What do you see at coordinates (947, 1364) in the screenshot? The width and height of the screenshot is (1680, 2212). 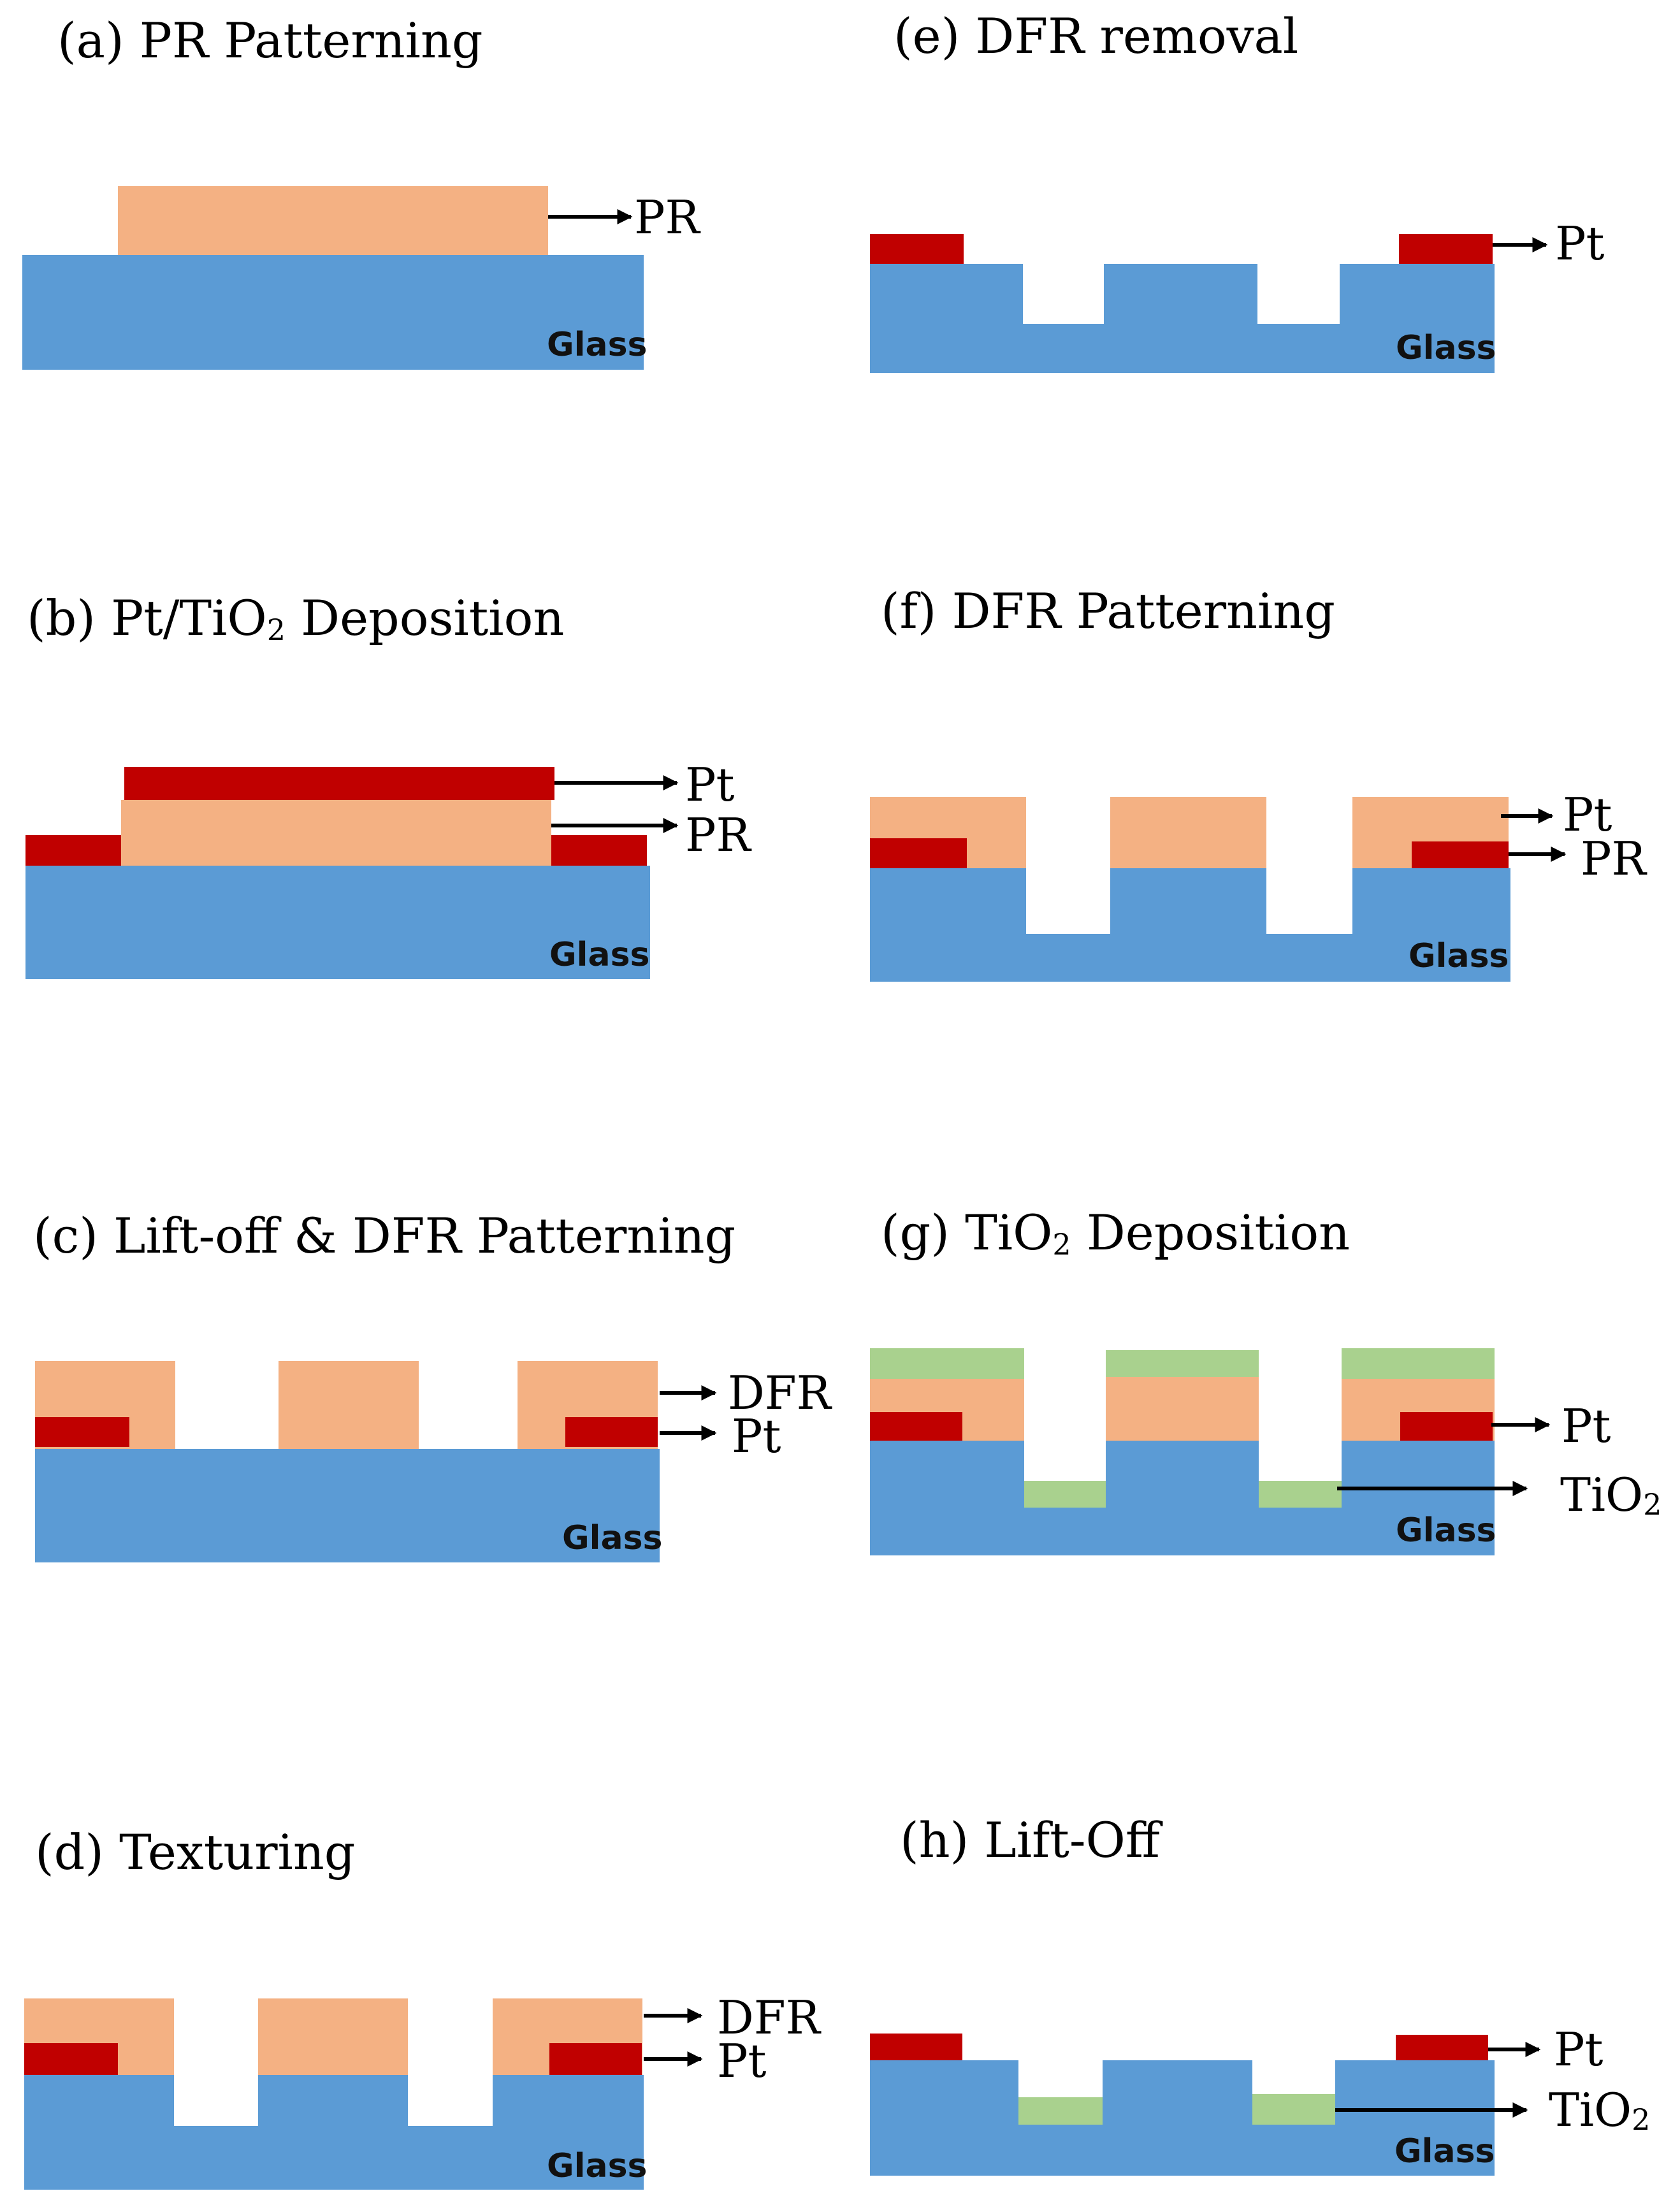 I see `tio2-top-left` at bounding box center [947, 1364].